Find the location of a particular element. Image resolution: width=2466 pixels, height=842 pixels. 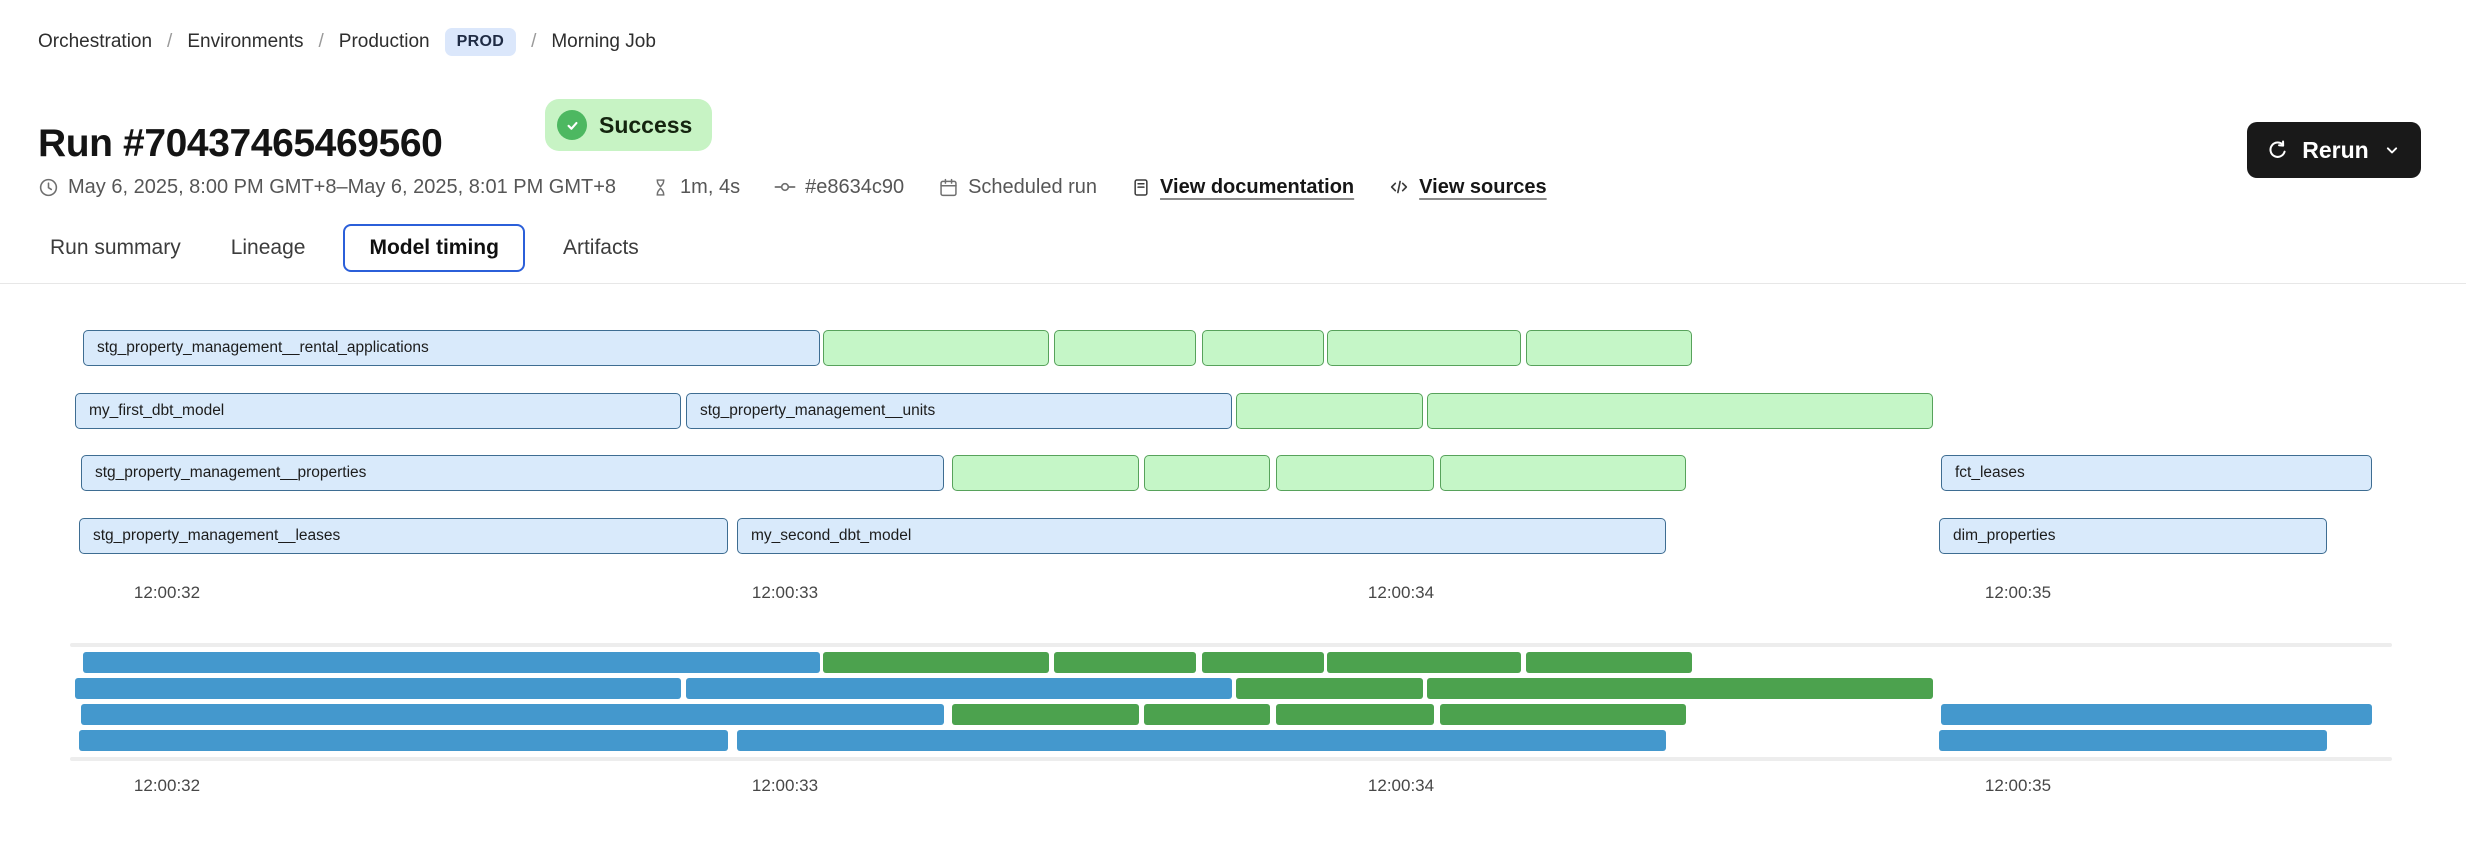

chevron-down-icon is located at coordinates (2392, 150).